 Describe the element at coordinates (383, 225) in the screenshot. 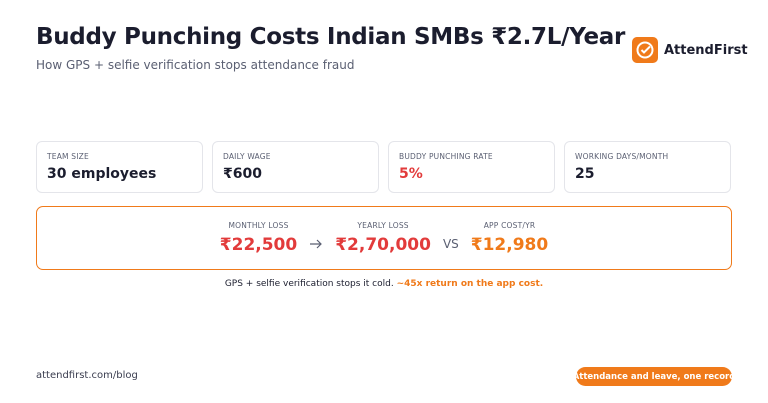

I see `result-label: YEARLY LOSS` at that location.